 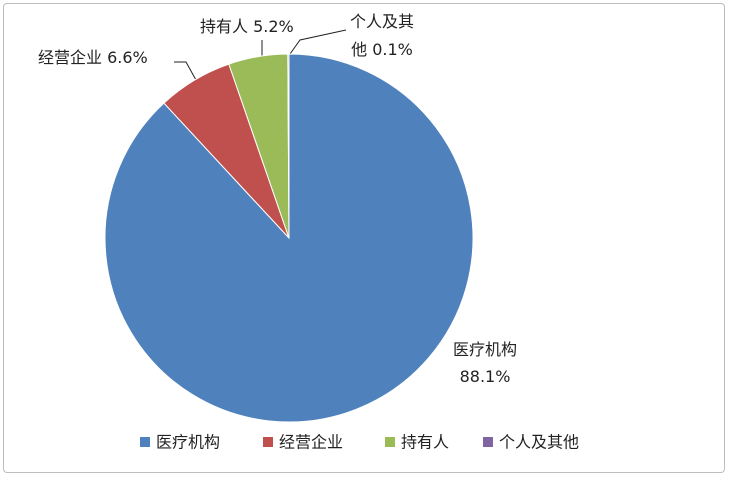 What do you see at coordinates (392, 49) in the screenshot?
I see `label-value: 0.1%` at bounding box center [392, 49].